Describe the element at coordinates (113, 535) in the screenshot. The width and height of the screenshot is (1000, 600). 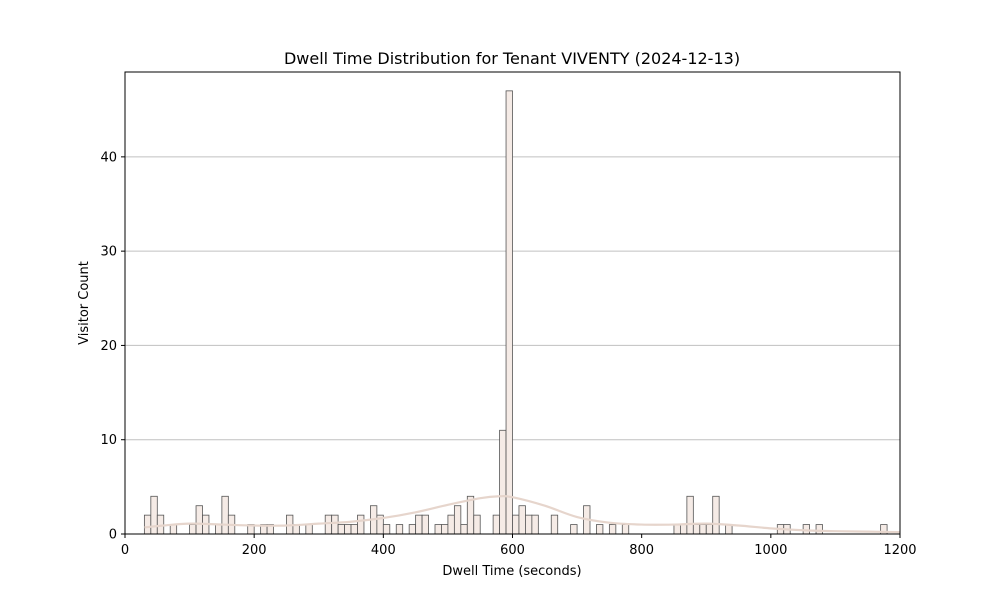
I see `y-tick-label: 0` at that location.